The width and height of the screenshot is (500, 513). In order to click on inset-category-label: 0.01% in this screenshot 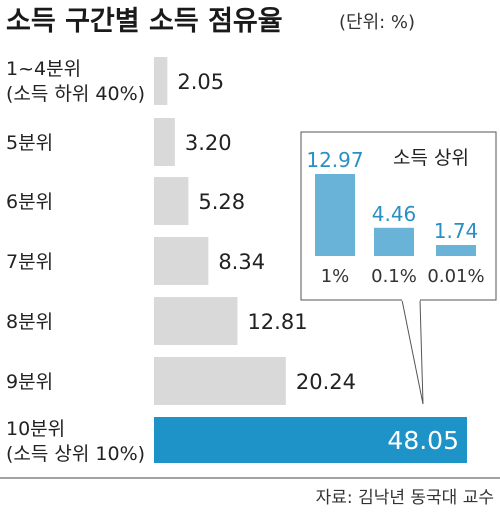, I will do `click(455, 276)`.